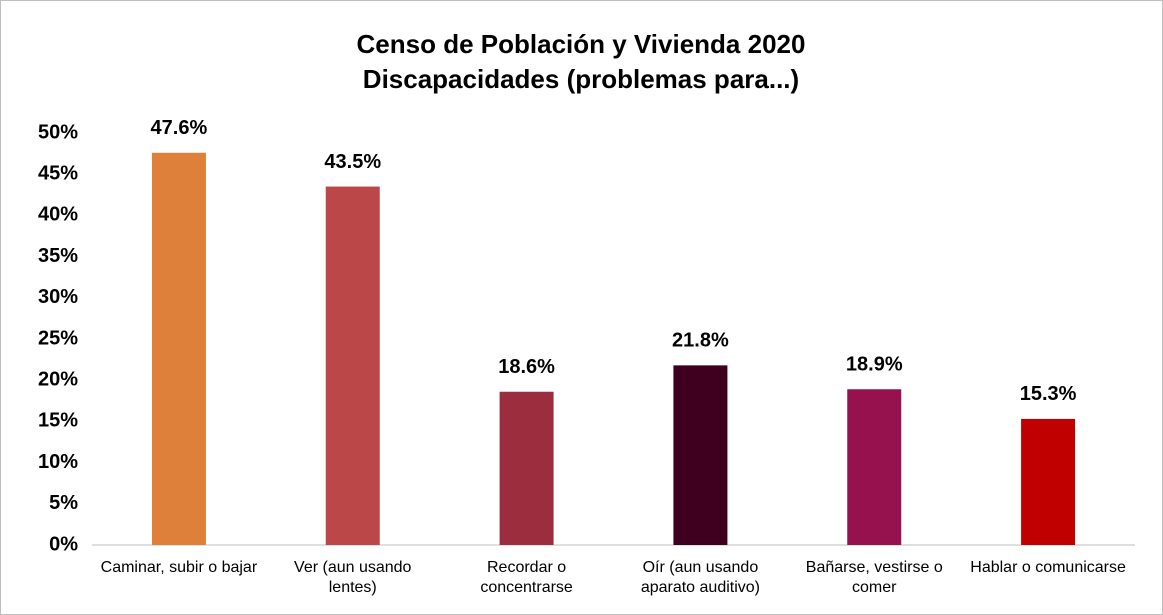 The image size is (1163, 615). What do you see at coordinates (179, 128) in the screenshot?
I see `data-label: 47.6%` at bounding box center [179, 128].